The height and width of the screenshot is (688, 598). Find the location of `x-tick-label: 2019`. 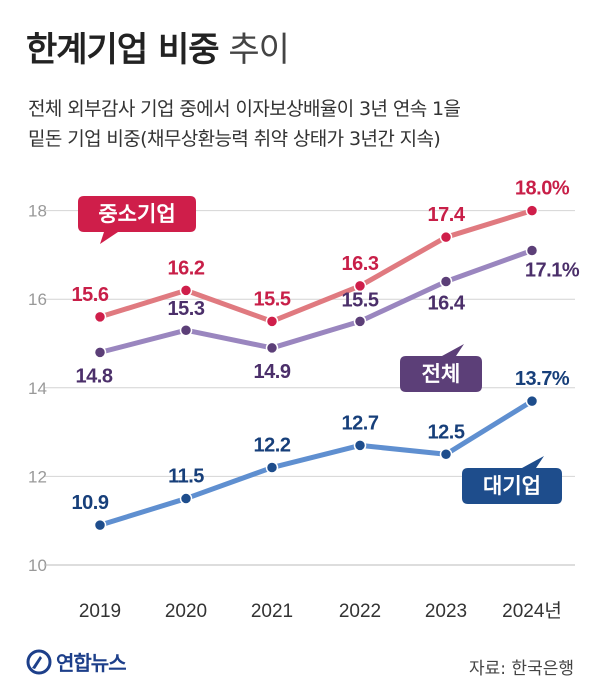

x-tick-label: 2019 is located at coordinates (100, 611).